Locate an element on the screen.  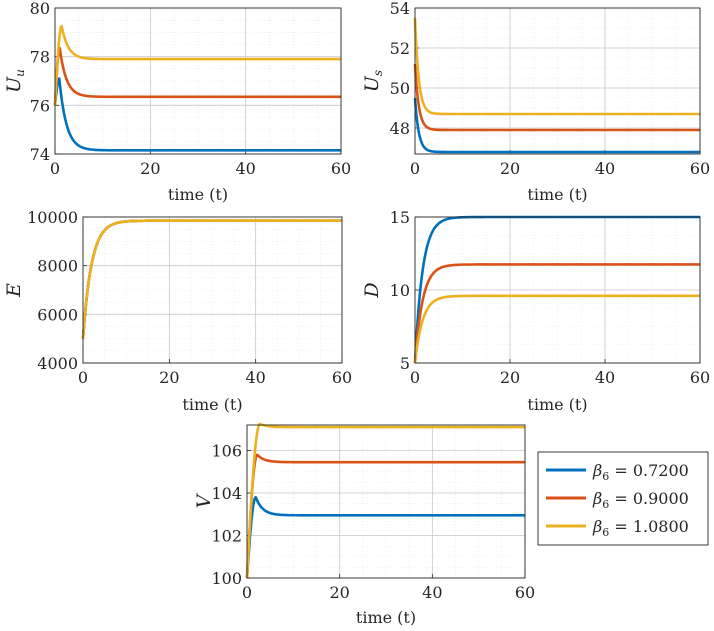
y-tick-label: 10000 is located at coordinates (52, 217).